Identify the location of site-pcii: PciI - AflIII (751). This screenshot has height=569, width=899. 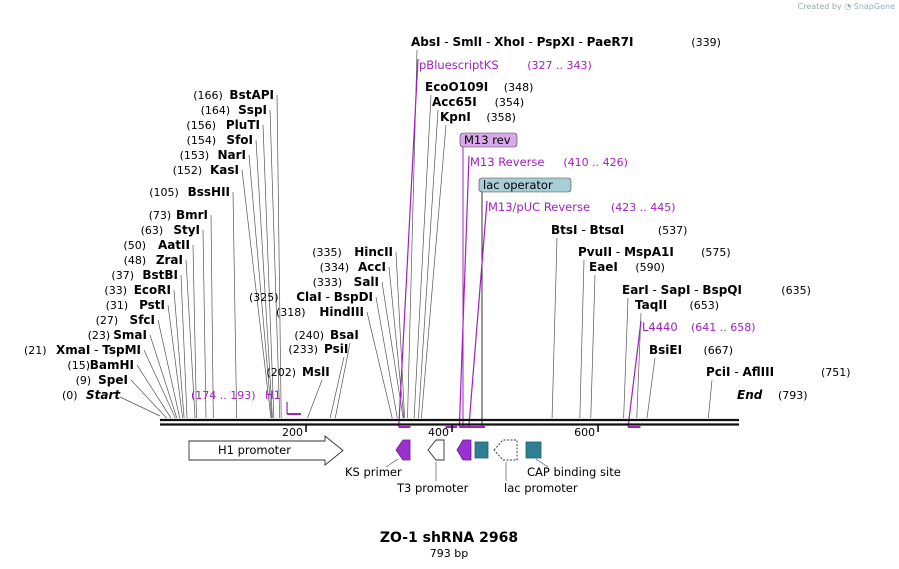
(778, 372).